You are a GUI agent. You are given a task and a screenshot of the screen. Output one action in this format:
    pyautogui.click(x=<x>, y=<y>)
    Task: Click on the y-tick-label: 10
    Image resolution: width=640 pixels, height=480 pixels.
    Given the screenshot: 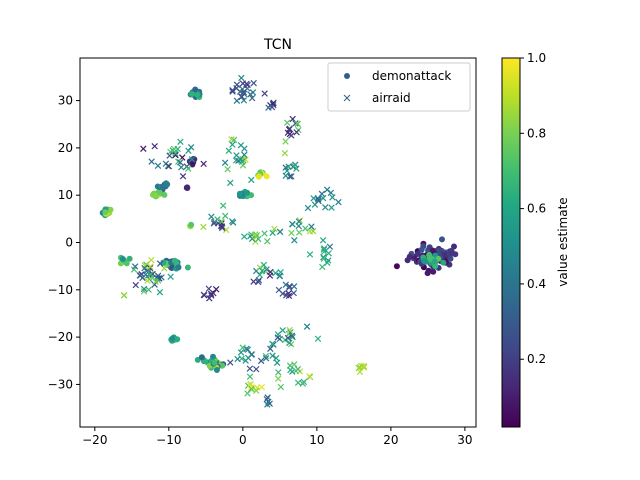 What is the action you would take?
    pyautogui.click(x=65, y=195)
    